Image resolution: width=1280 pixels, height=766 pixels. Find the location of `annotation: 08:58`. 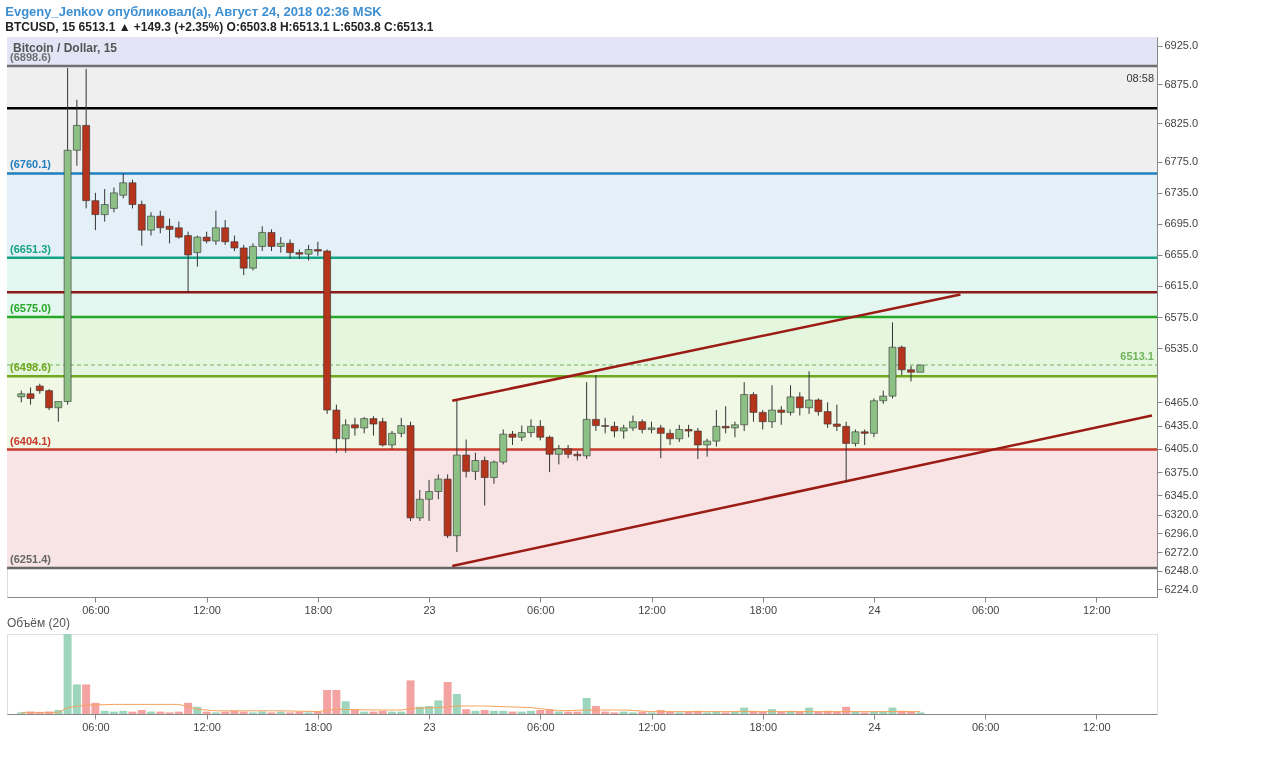

annotation: 08:58 is located at coordinates (1140, 78).